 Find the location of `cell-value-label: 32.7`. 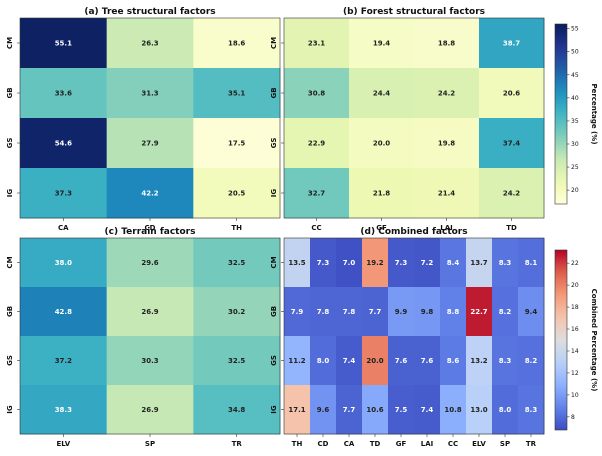

cell-value-label: 32.7 is located at coordinates (316, 194).